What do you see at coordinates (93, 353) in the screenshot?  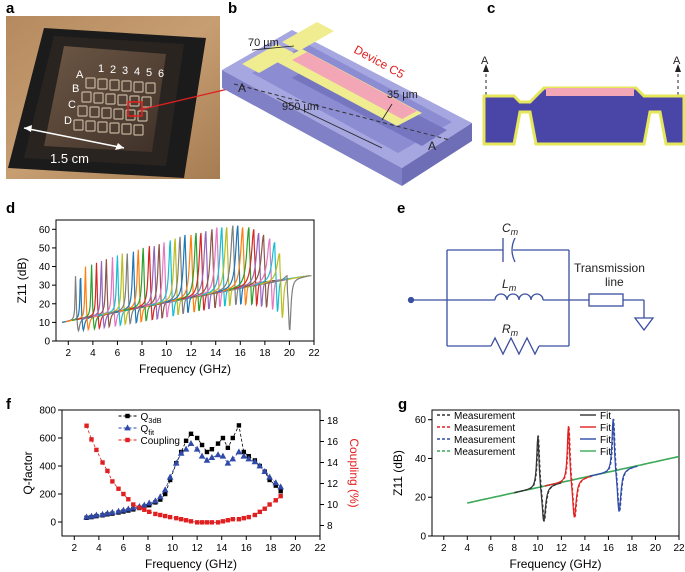 I see `d-xtick-label: 4` at bounding box center [93, 353].